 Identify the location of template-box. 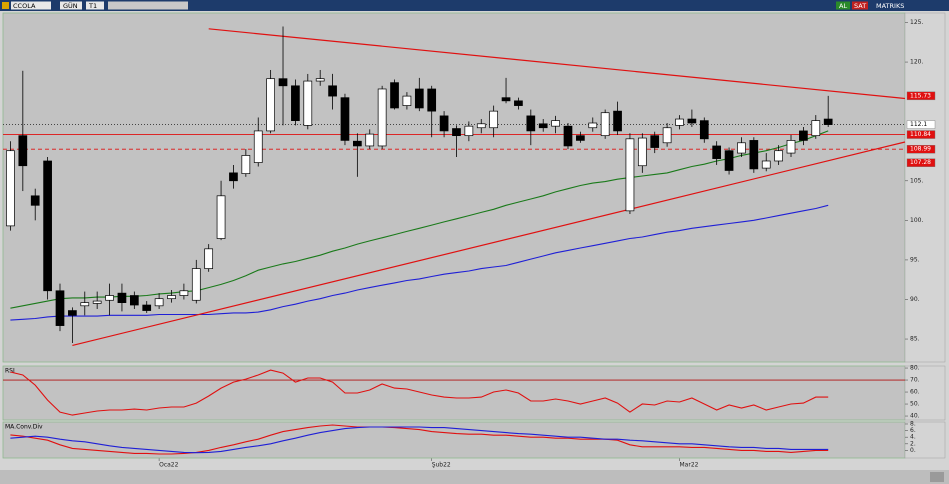
(95, 5).